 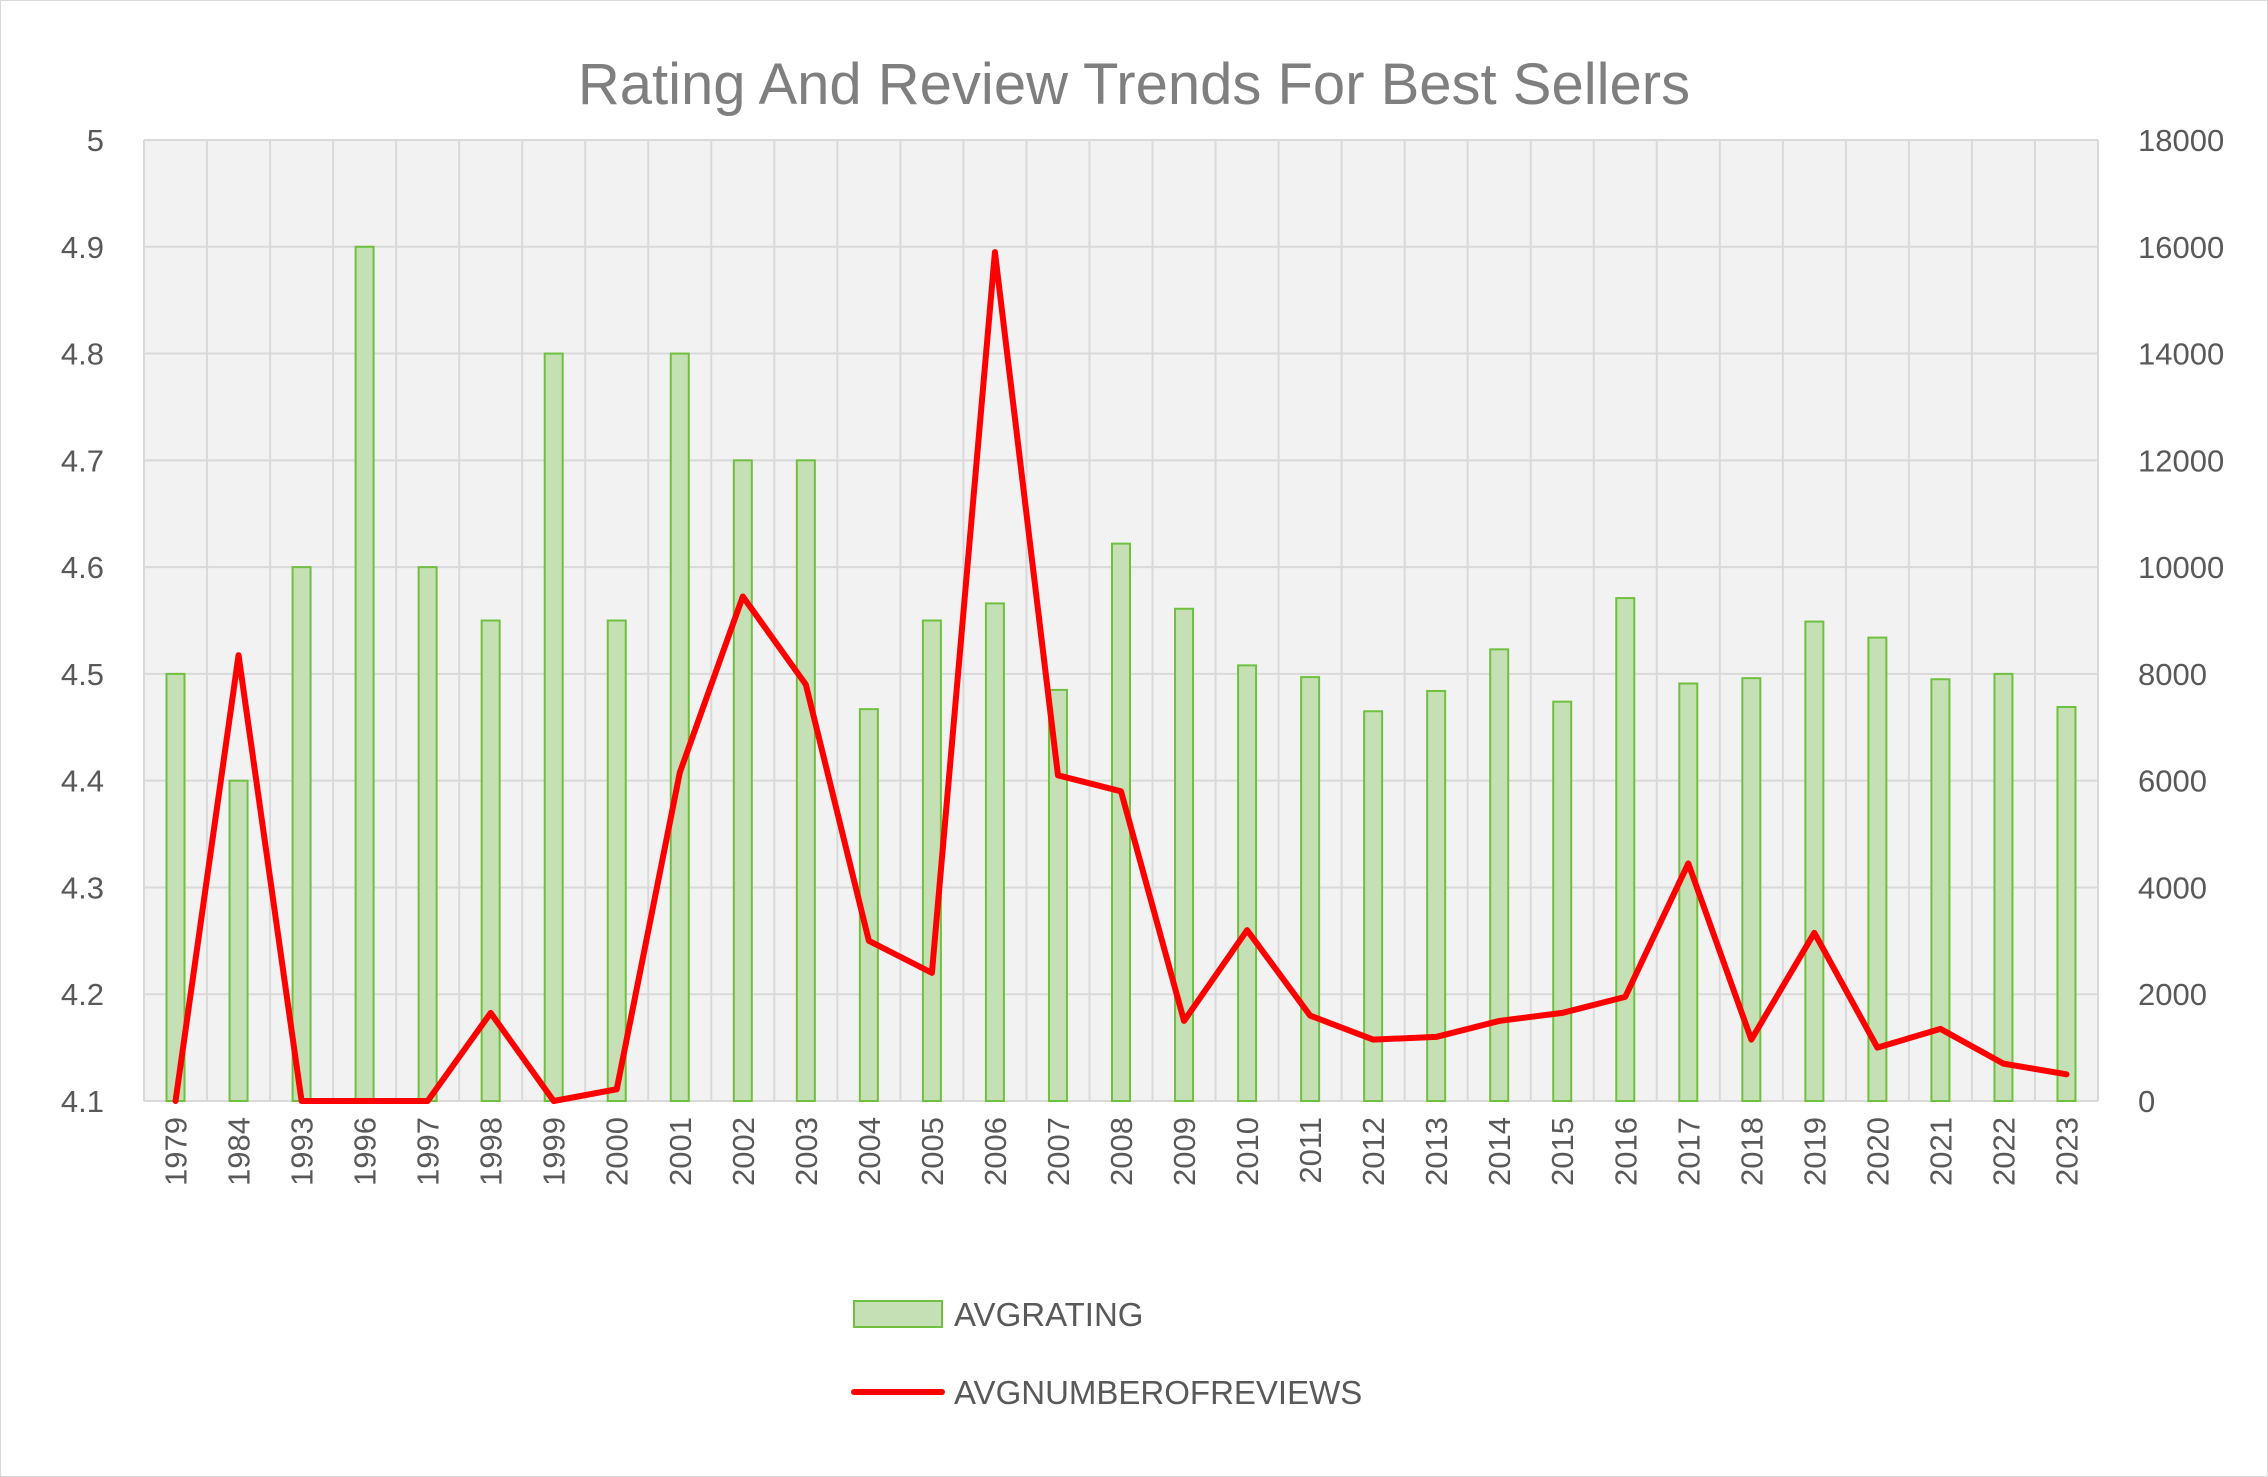 What do you see at coordinates (82, 994) in the screenshot?
I see `y-left-tick-label: 4.2` at bounding box center [82, 994].